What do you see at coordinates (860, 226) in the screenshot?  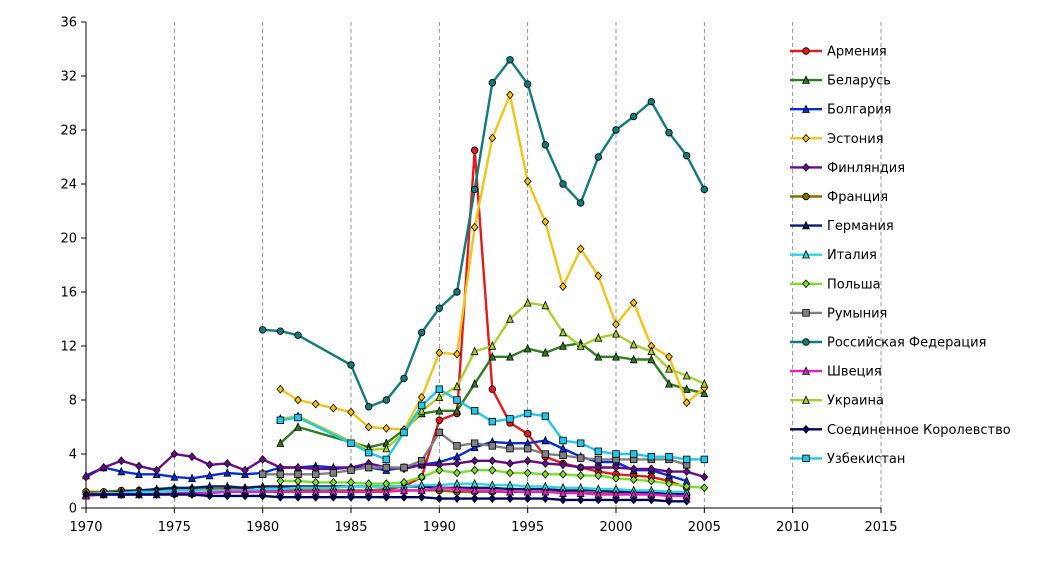 I see `legend-label: Германия` at bounding box center [860, 226].